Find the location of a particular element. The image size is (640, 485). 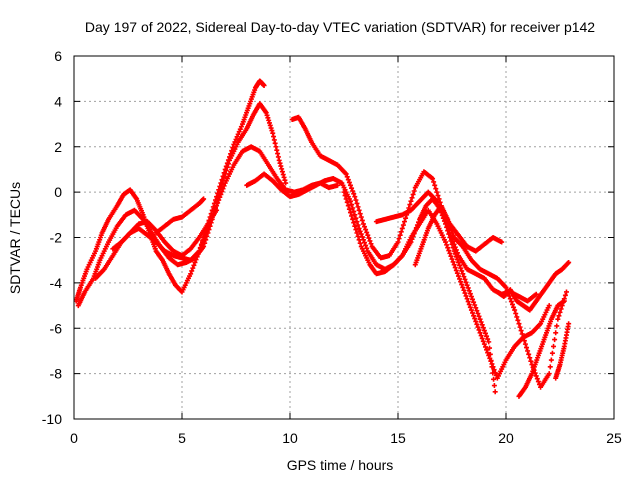

y-tick-label: -2 is located at coordinates (56, 238).